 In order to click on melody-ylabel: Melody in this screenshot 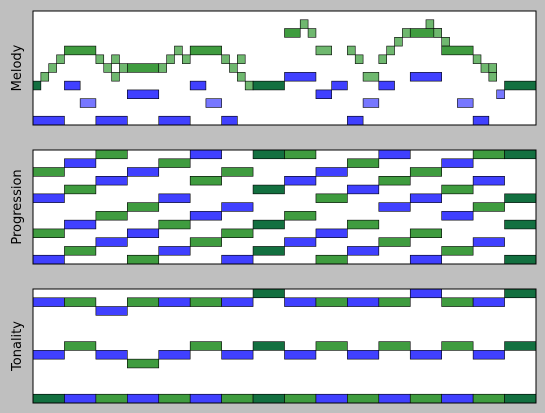, I will do `click(17, 67)`.